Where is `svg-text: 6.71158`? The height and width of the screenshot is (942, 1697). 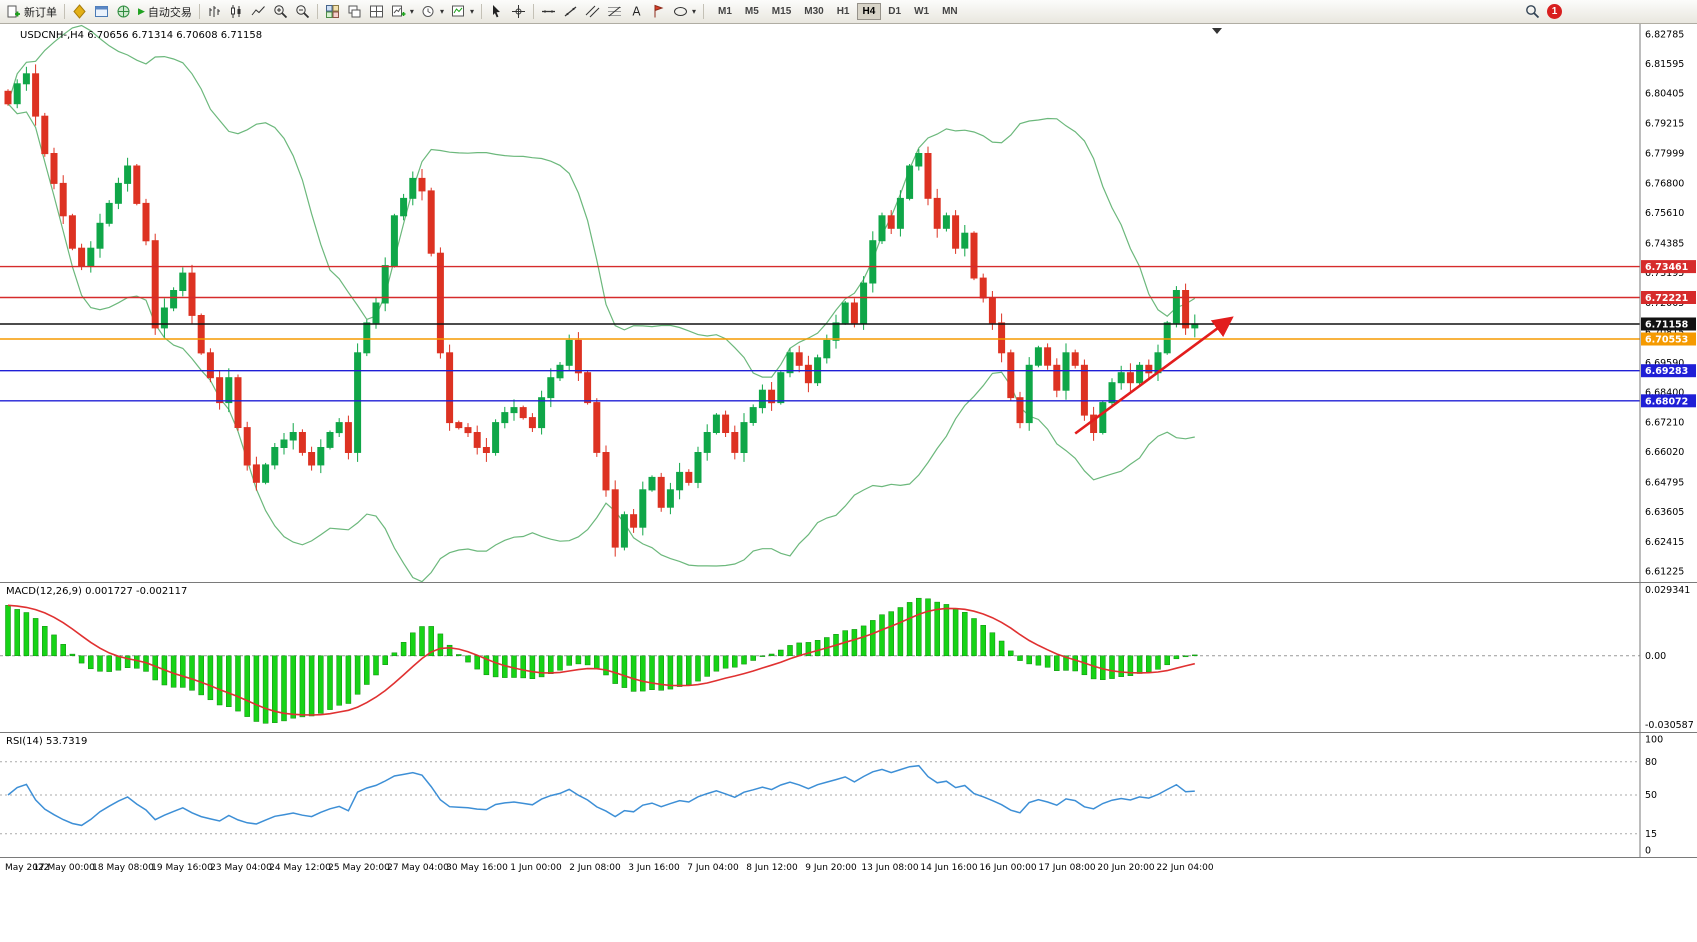 svg-text: 6.71158 is located at coordinates (1667, 325).